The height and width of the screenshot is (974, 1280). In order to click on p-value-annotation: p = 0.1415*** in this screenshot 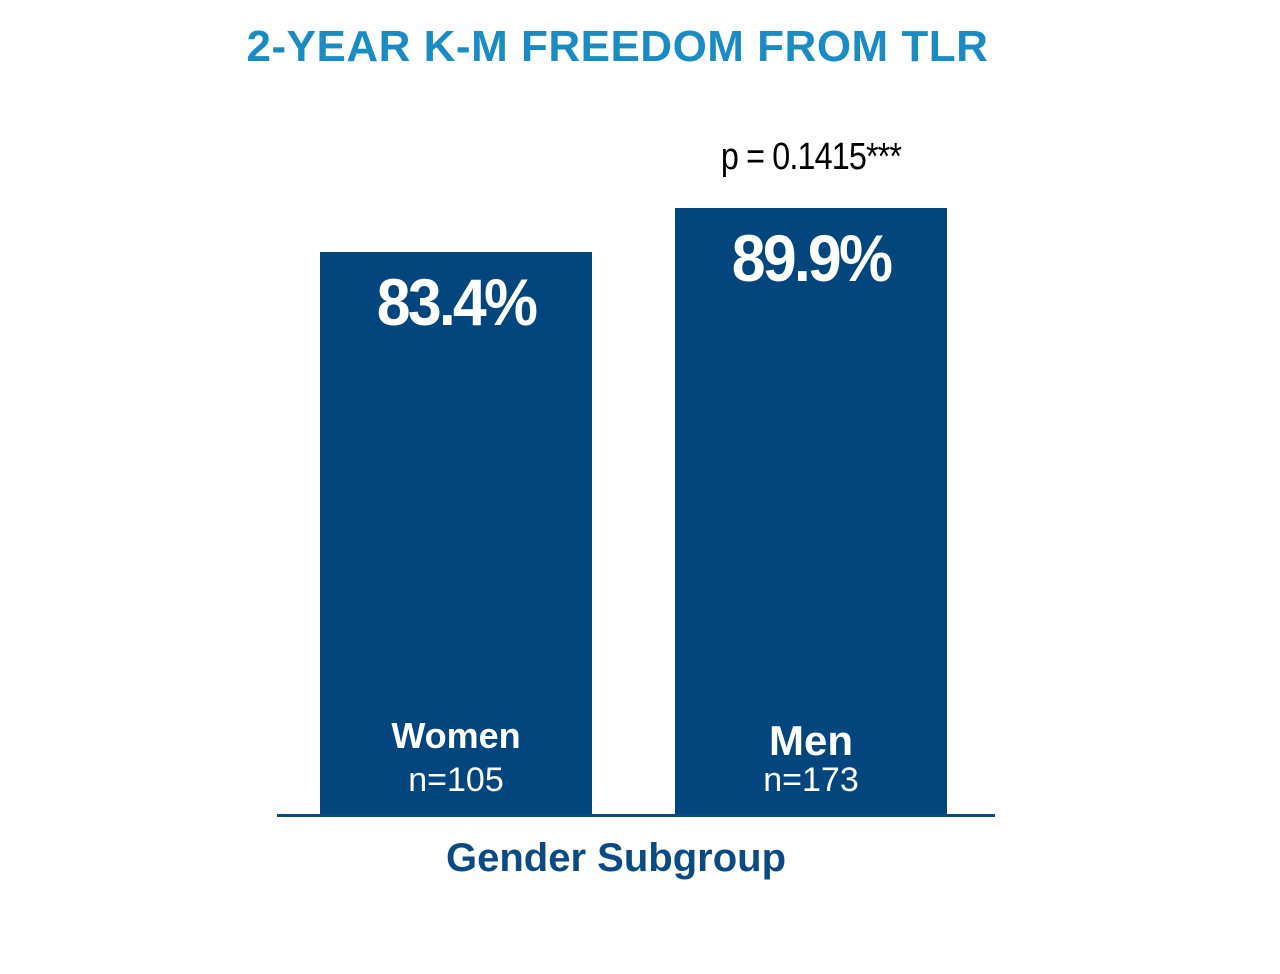, I will do `click(811, 157)`.